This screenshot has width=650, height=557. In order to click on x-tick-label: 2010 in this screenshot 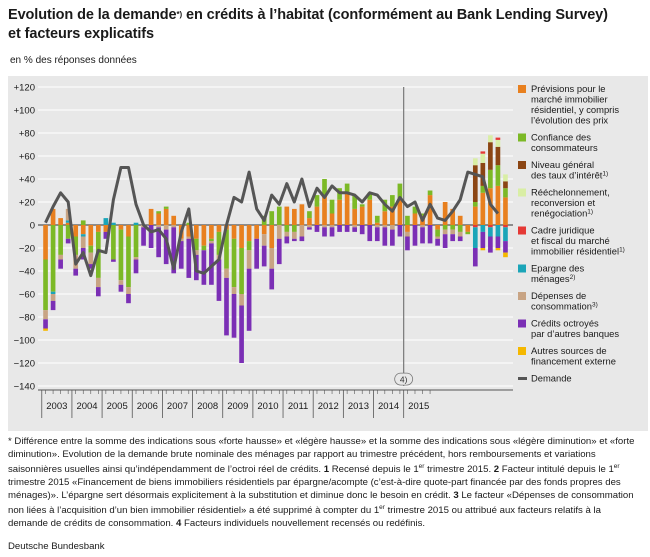, I will do `click(267, 406)`.